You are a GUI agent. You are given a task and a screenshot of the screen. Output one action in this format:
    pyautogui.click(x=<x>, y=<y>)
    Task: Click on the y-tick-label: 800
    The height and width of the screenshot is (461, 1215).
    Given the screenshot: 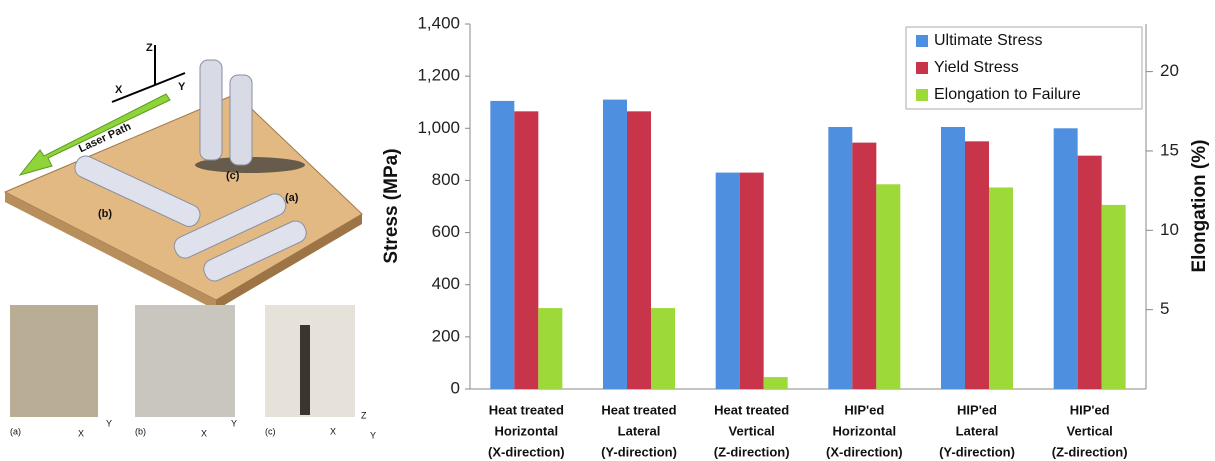 What is the action you would take?
    pyautogui.click(x=446, y=179)
    